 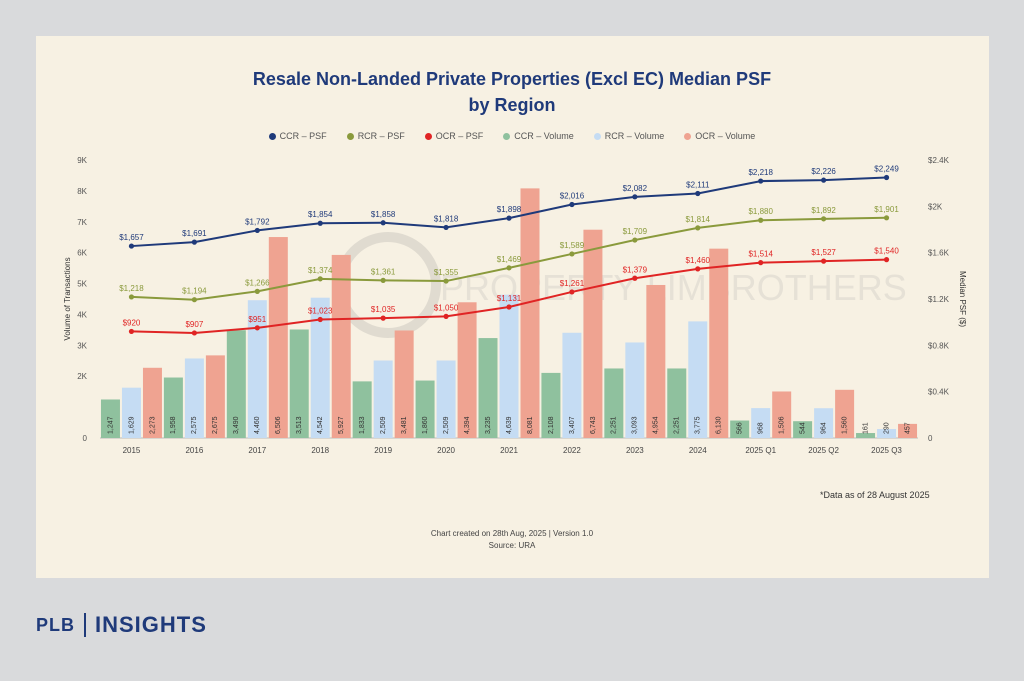 I want to click on legend-item-ccr-psf: CCR – PSF, so click(x=297, y=136).